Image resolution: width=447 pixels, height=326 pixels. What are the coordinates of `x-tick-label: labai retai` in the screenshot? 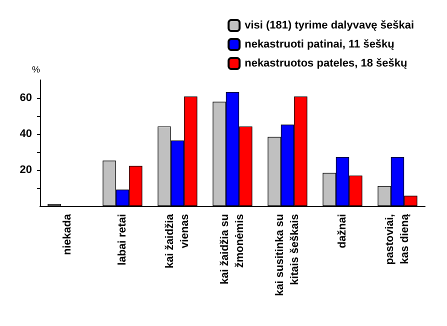 It's located at (122, 240).